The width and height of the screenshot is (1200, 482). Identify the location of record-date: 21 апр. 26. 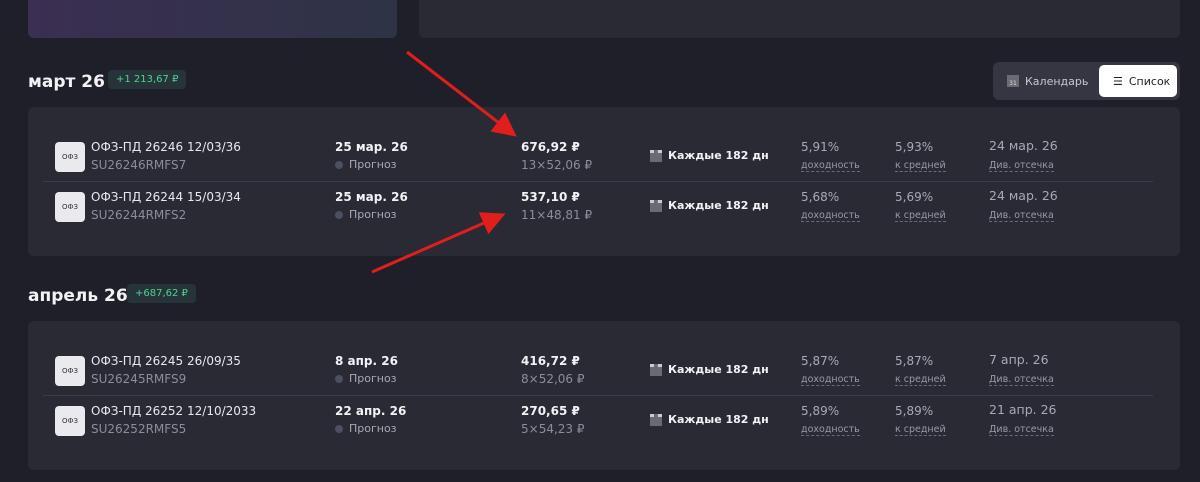
(1023, 409).